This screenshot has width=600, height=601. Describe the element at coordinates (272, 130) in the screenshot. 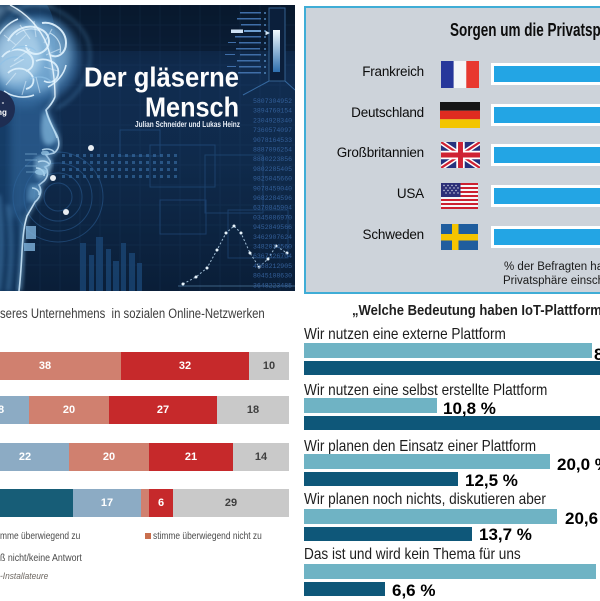

I see `svg-text: 7360574097` at that location.